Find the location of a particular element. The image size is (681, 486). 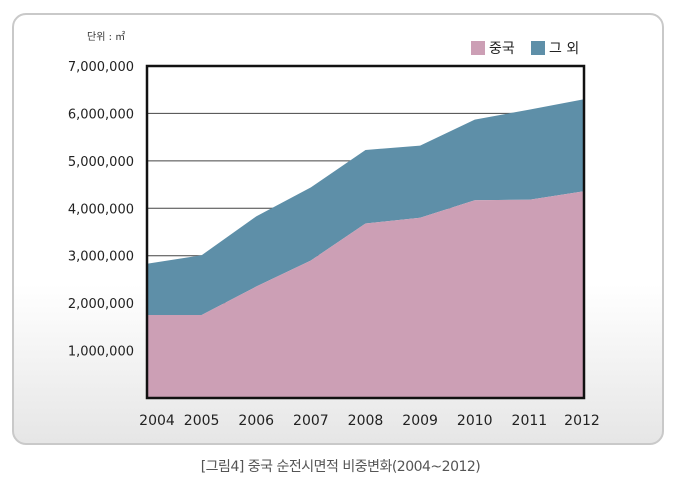

y-tick-label: 1,000,000 is located at coordinates (101, 352).